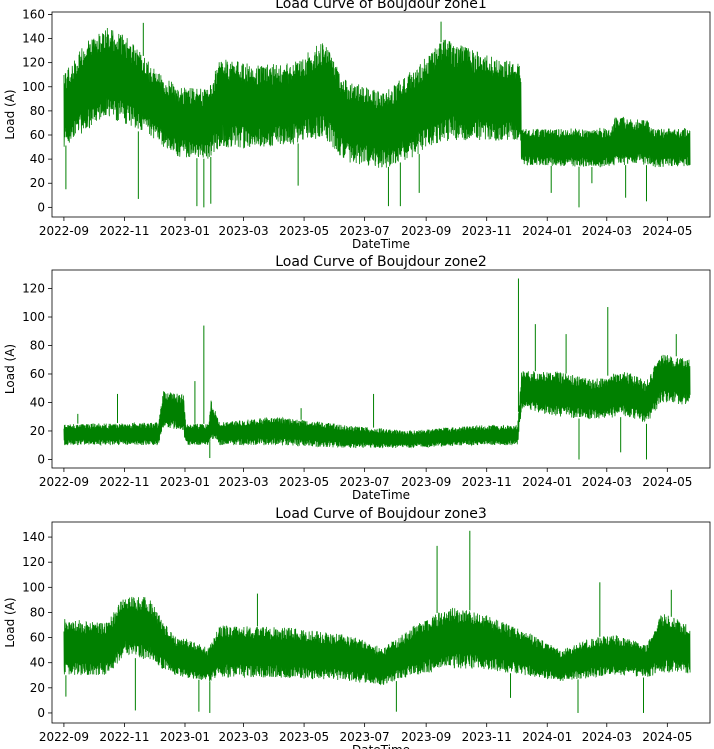 The width and height of the screenshot is (714, 749). Describe the element at coordinates (377, 401) in the screenshot. I see `series-line-zone2` at that location.